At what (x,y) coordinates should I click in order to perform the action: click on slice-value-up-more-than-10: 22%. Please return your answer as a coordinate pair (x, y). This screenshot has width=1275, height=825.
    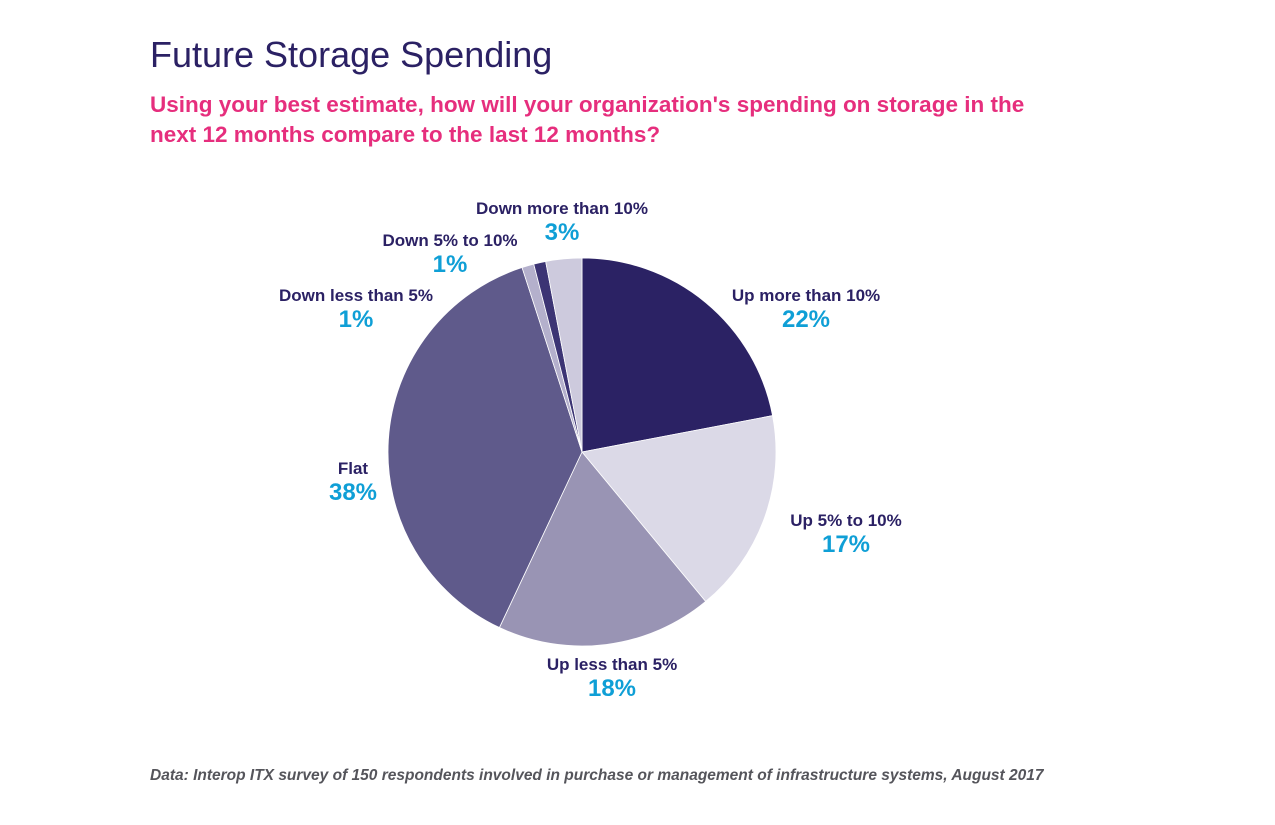
    Looking at the image, I should click on (806, 319).